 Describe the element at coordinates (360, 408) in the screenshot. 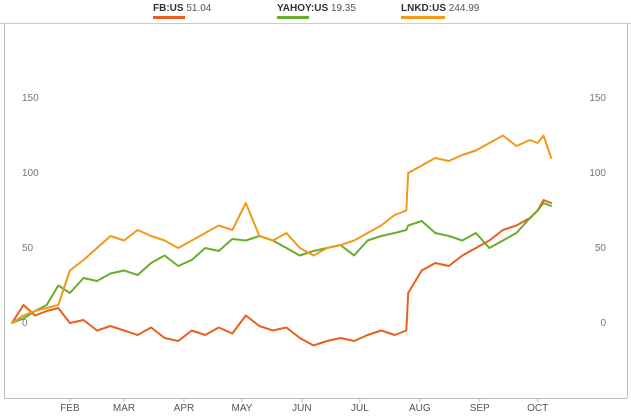

I see `x-tick-label: JUL` at that location.